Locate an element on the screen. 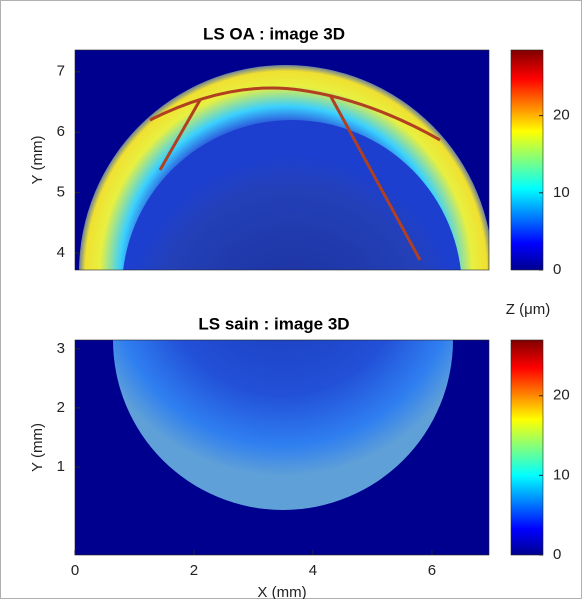 This screenshot has width=582, height=599. y-tick-label: 2 is located at coordinates (61, 407).